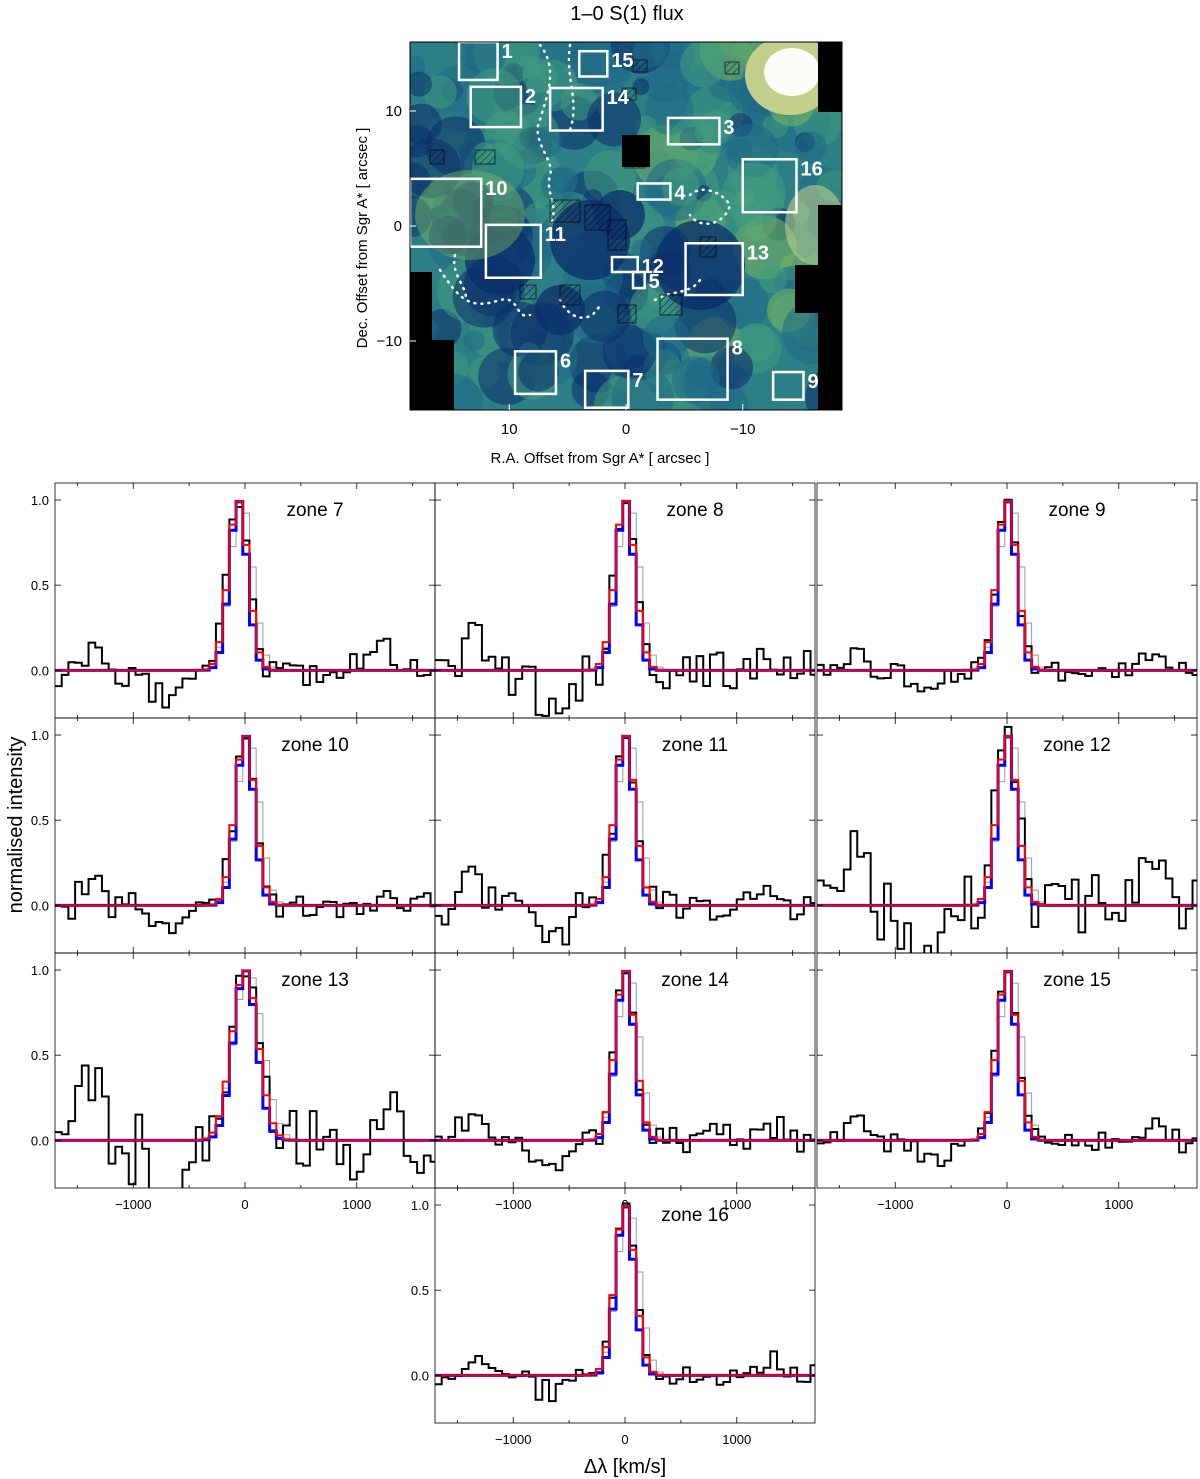 Image resolution: width=1200 pixels, height=1479 pixels. Describe the element at coordinates (654, 282) in the screenshot. I see `zone-label-5: 5` at that location.